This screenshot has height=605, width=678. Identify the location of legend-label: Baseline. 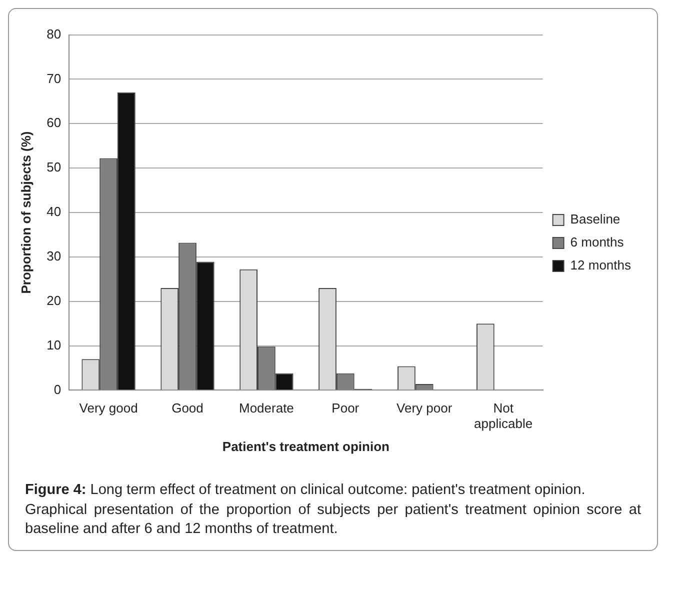
(595, 219).